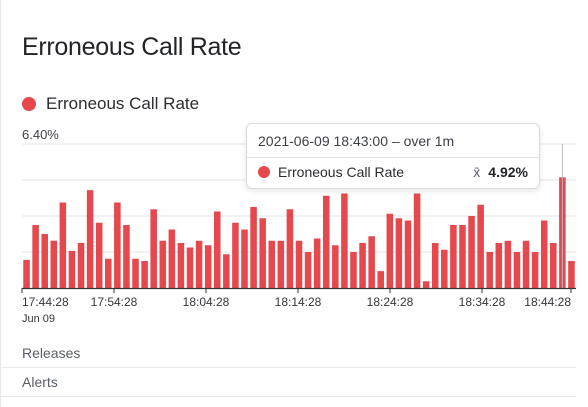 This screenshot has width=588, height=407. Describe the element at coordinates (40, 382) in the screenshot. I see `alerts-label: Alerts` at that location.